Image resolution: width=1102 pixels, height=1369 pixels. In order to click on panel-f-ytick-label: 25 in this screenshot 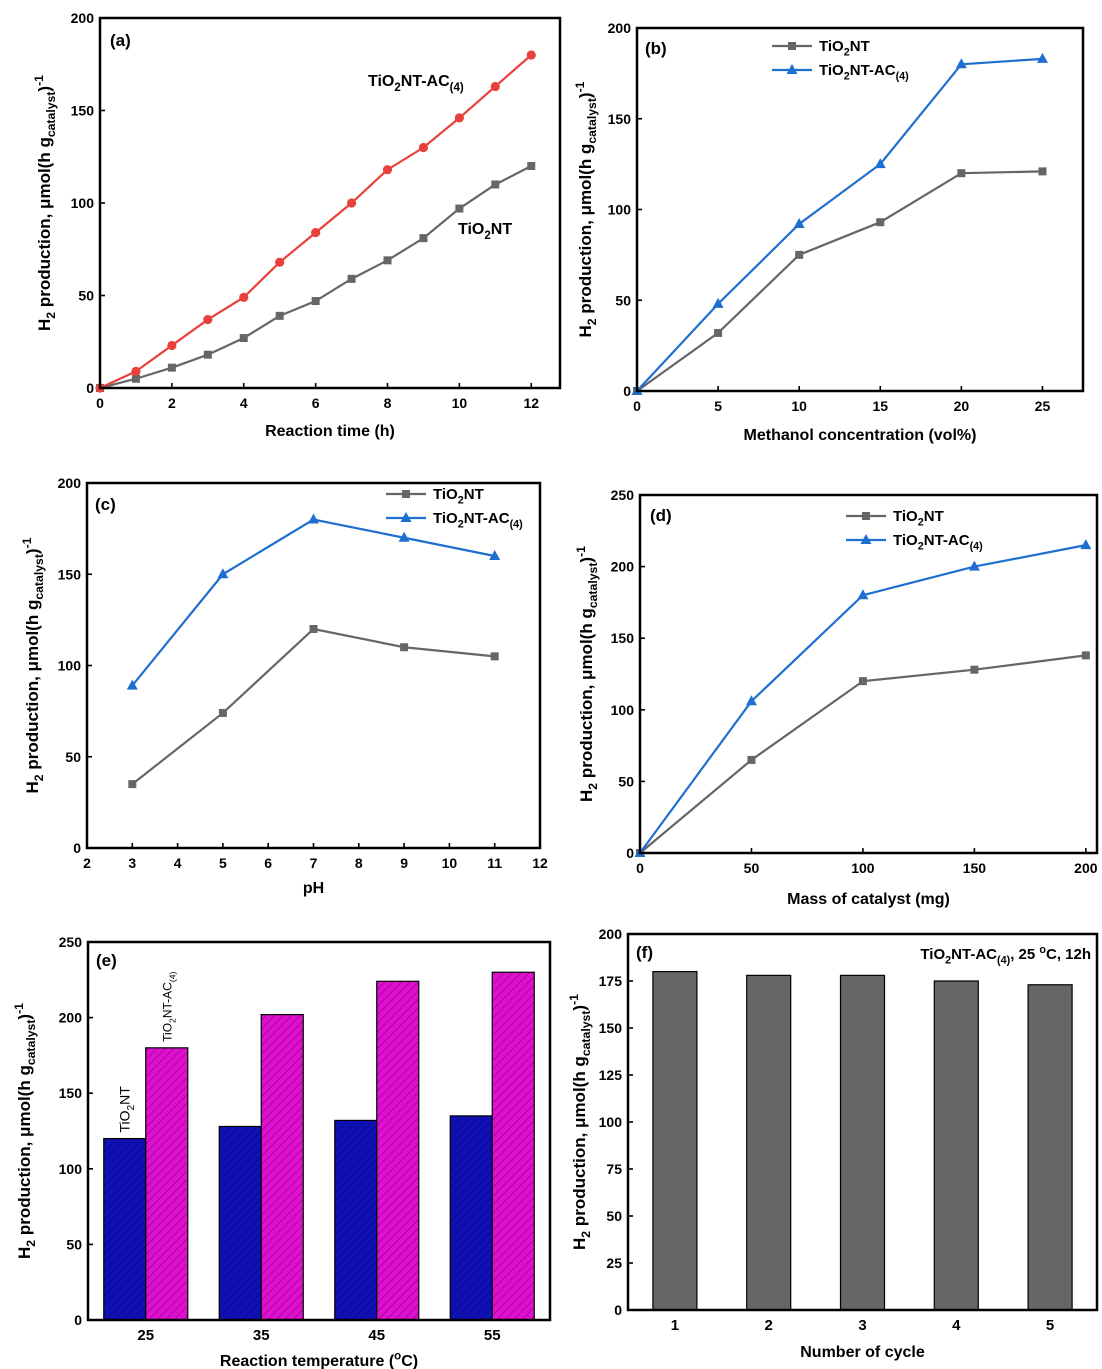, I will do `click(614, 1263)`.